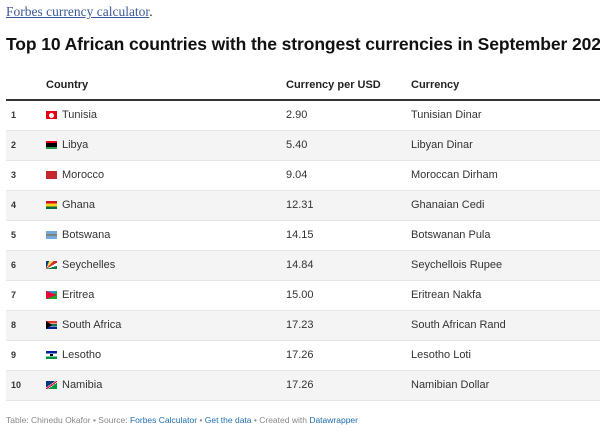 The width and height of the screenshot is (600, 432). I want to click on country-cell: Libya, so click(166, 145).